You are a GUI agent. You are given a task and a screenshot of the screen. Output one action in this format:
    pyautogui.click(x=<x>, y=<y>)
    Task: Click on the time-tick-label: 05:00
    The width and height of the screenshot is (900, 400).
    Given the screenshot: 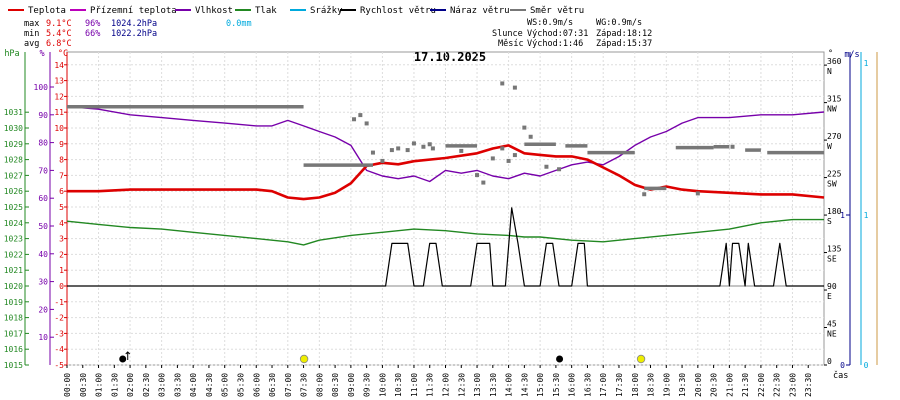 What is the action you would take?
    pyautogui.click(x=225, y=385)
    